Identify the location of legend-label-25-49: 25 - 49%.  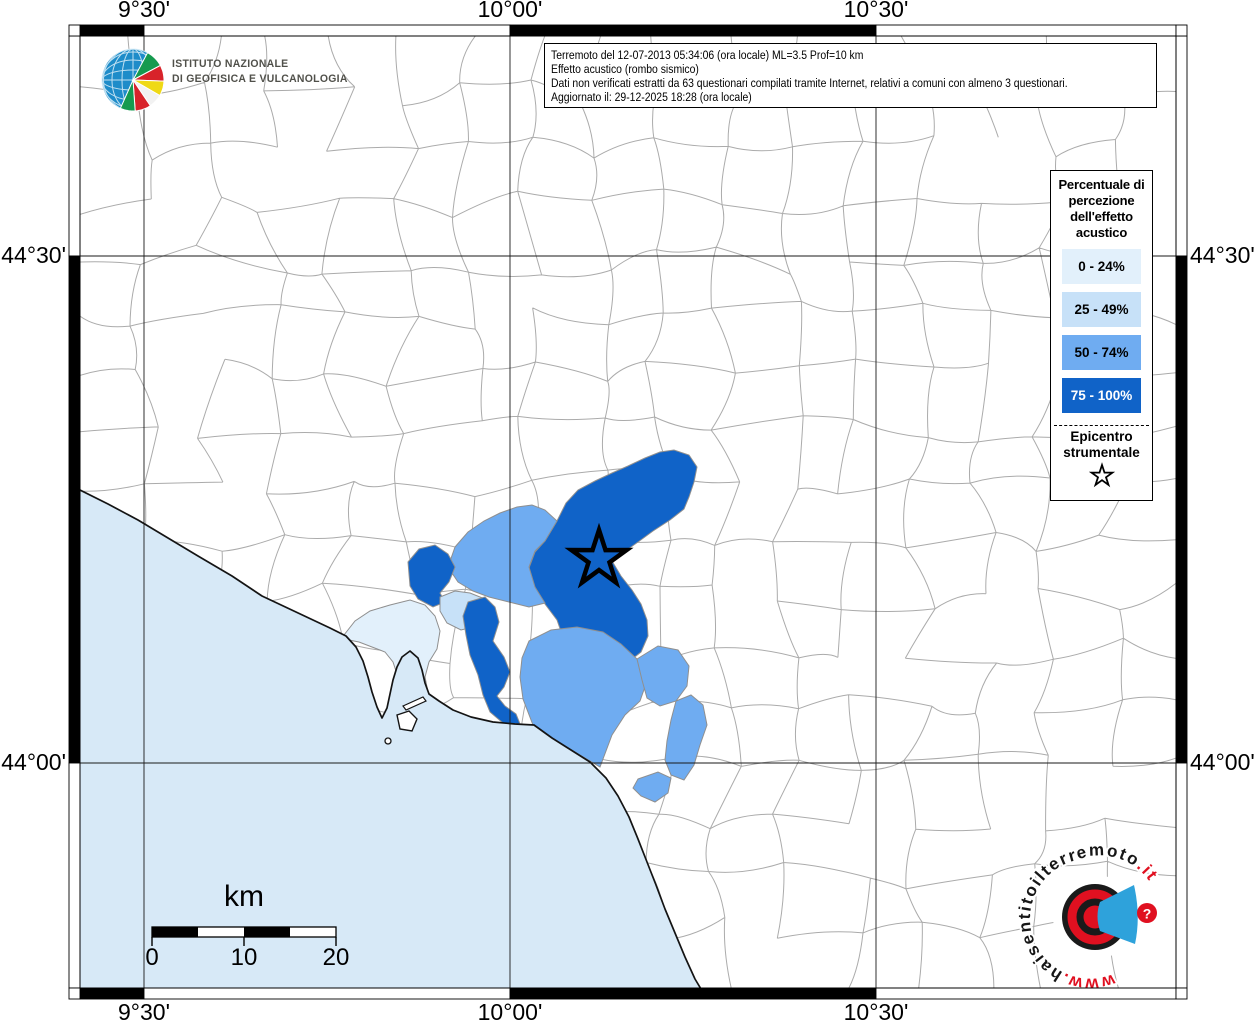
(1101, 309).